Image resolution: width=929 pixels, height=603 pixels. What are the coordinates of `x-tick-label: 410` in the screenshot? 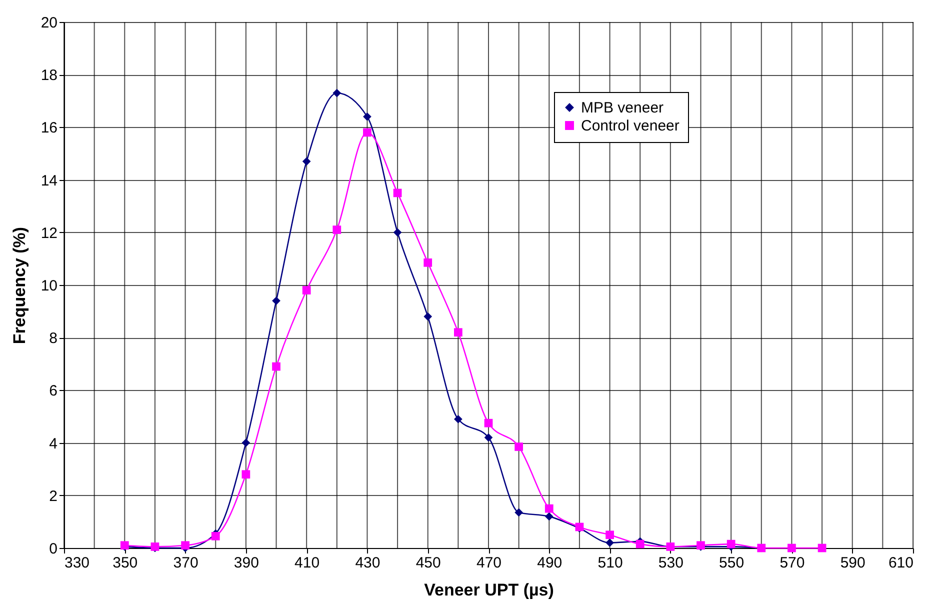 It's located at (307, 563).